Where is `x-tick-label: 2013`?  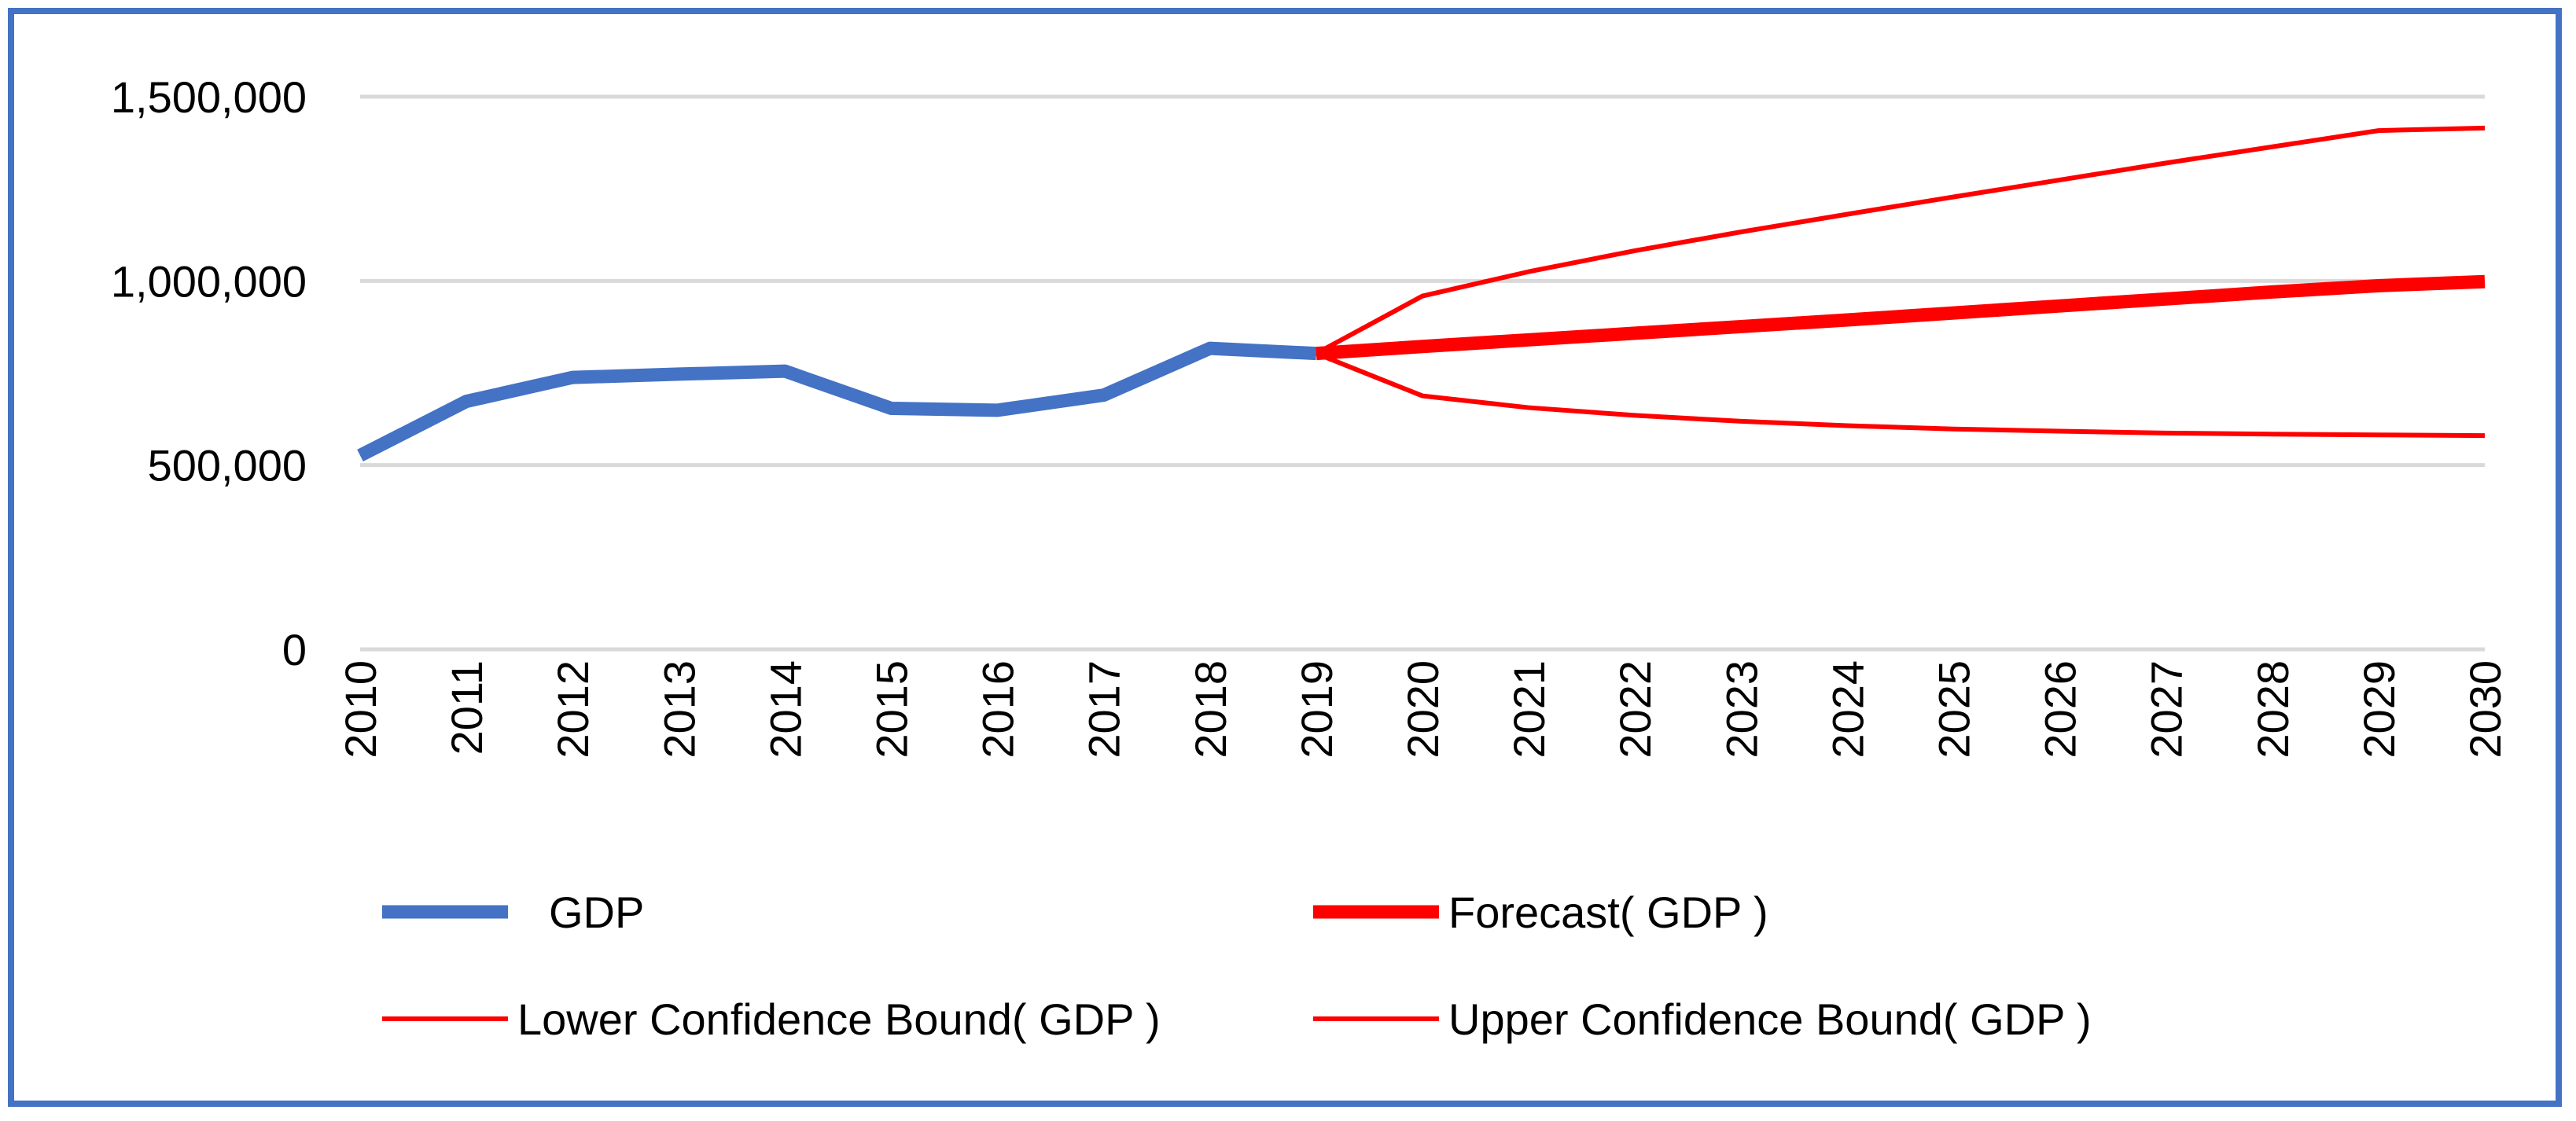 x-tick-label: 2013 is located at coordinates (679, 710).